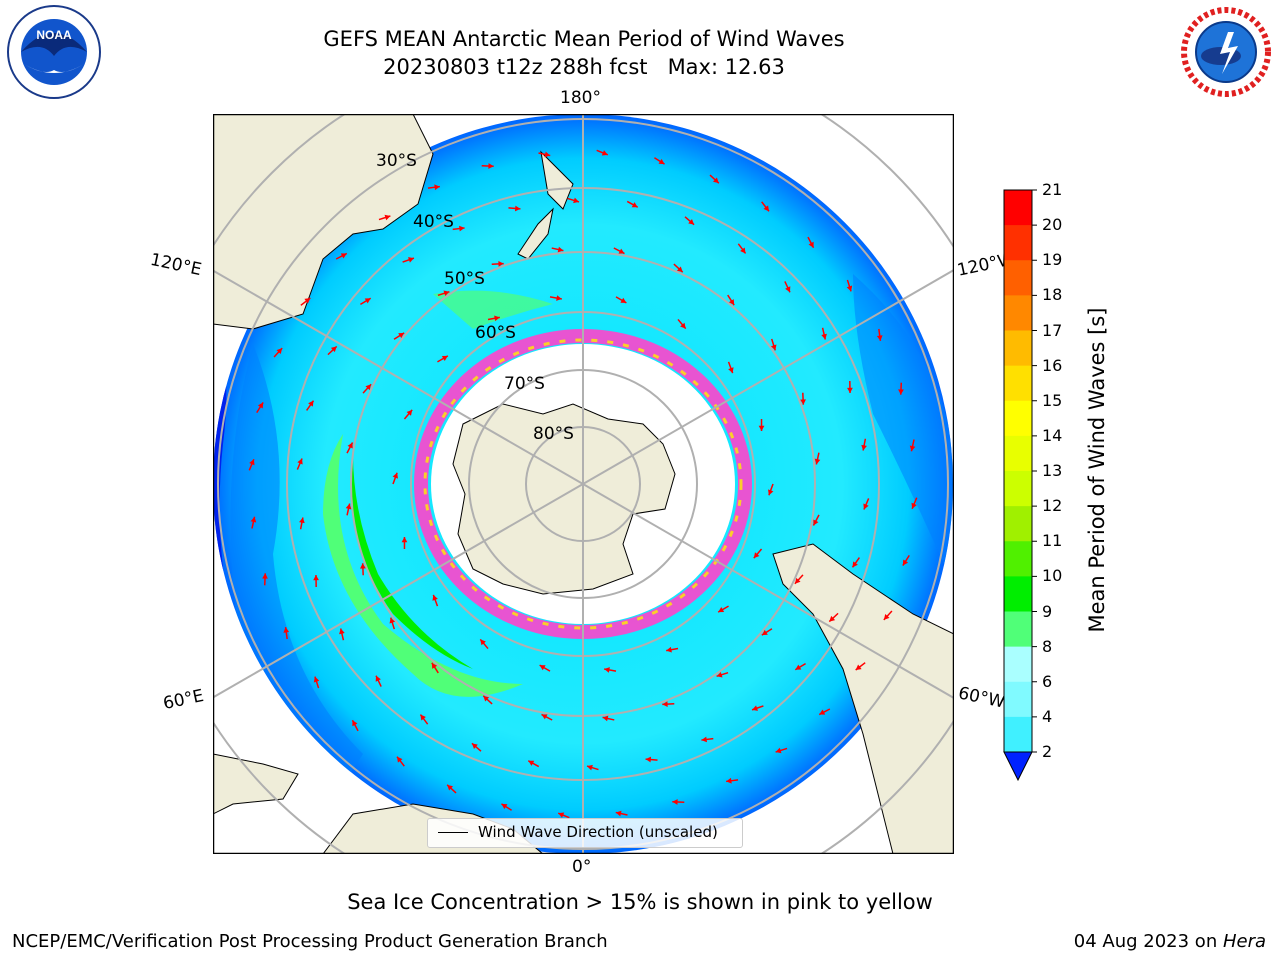  Describe the element at coordinates (1148, 941) in the screenshot. I see `date-value: 04 Aug 2023 on` at that location.